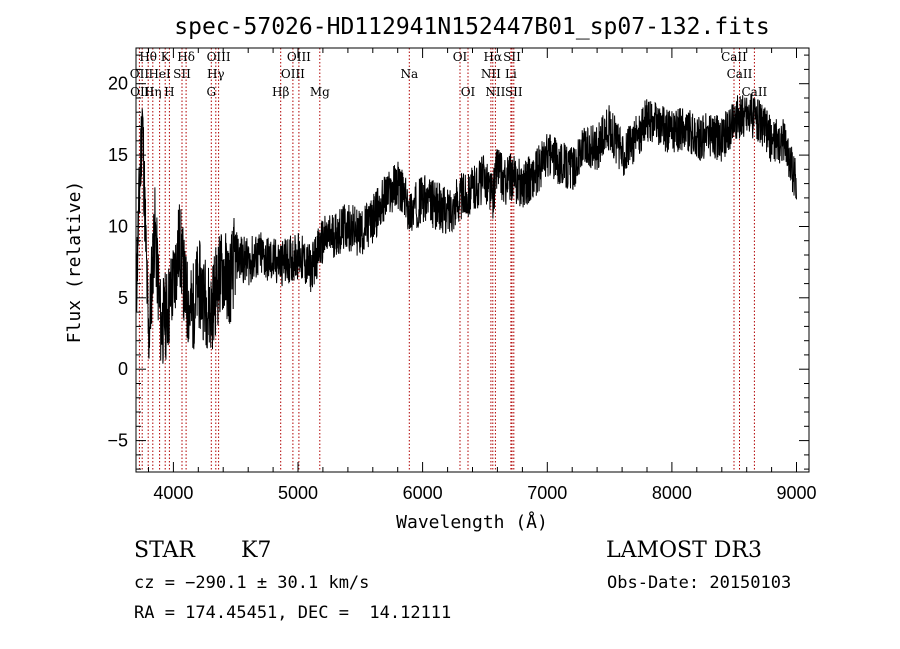  I want to click on line-label: Hβ, so click(280, 92).